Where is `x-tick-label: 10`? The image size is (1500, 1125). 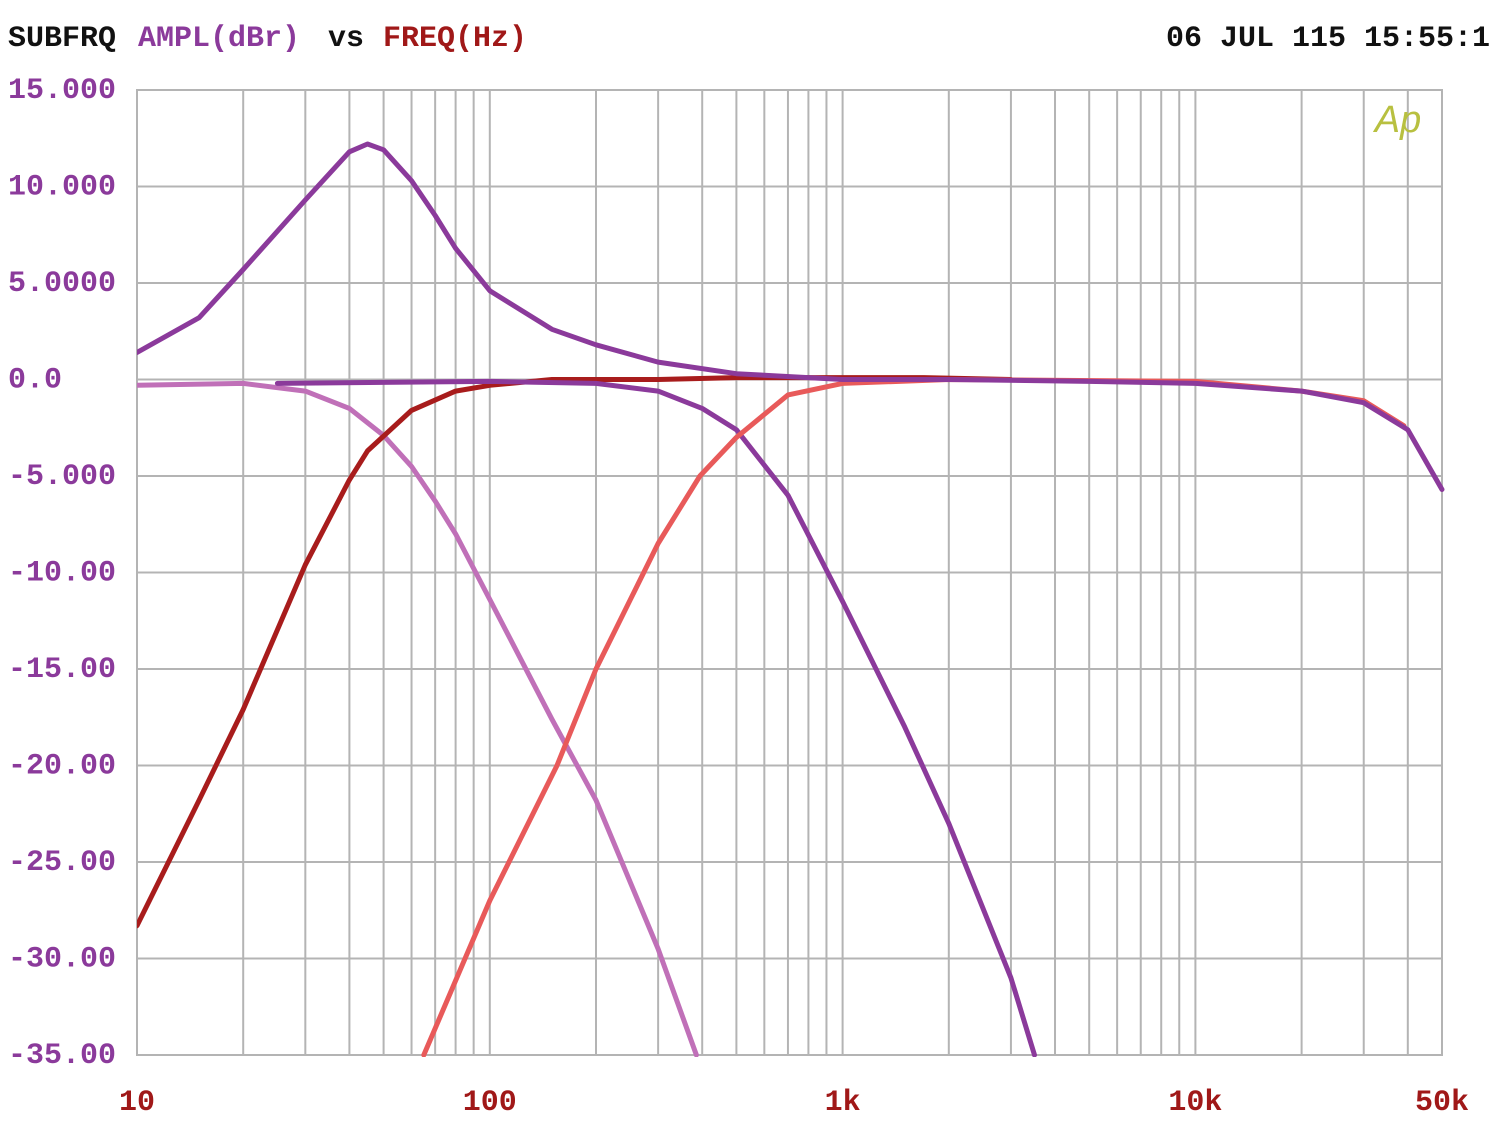
x-tick-label: 10 is located at coordinates (137, 1103).